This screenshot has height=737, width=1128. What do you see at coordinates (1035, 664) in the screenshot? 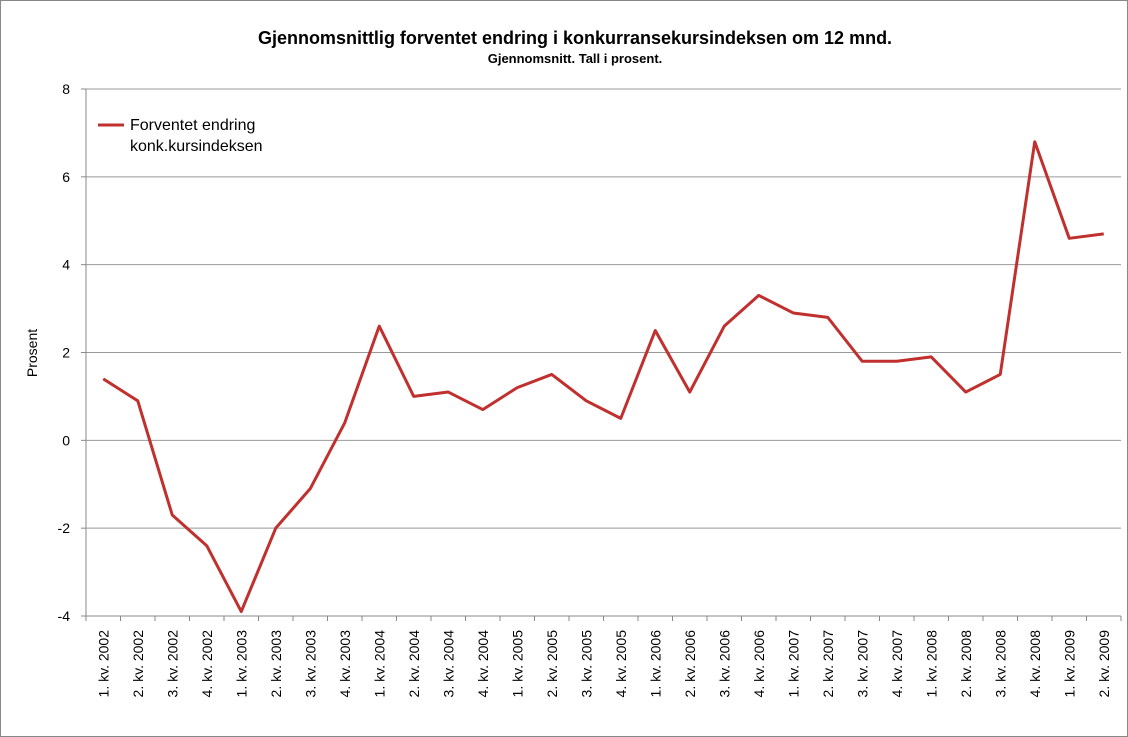
I see `x-tick-label: 4. kv. 2008` at bounding box center [1035, 664].